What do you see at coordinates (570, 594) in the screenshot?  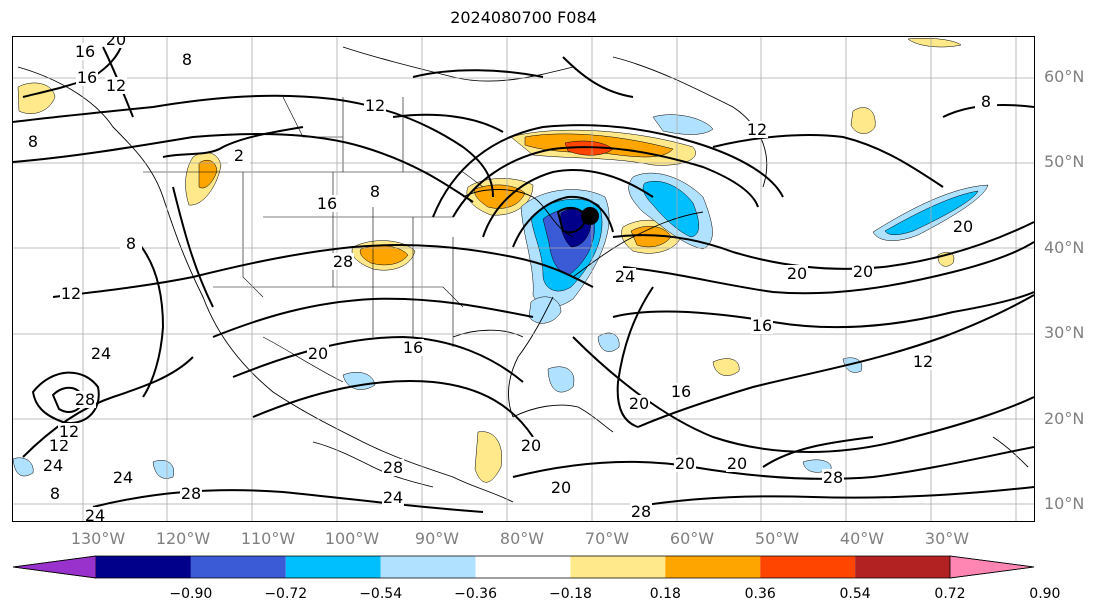 I see `colorbar-tick-label: −0.18` at bounding box center [570, 594].